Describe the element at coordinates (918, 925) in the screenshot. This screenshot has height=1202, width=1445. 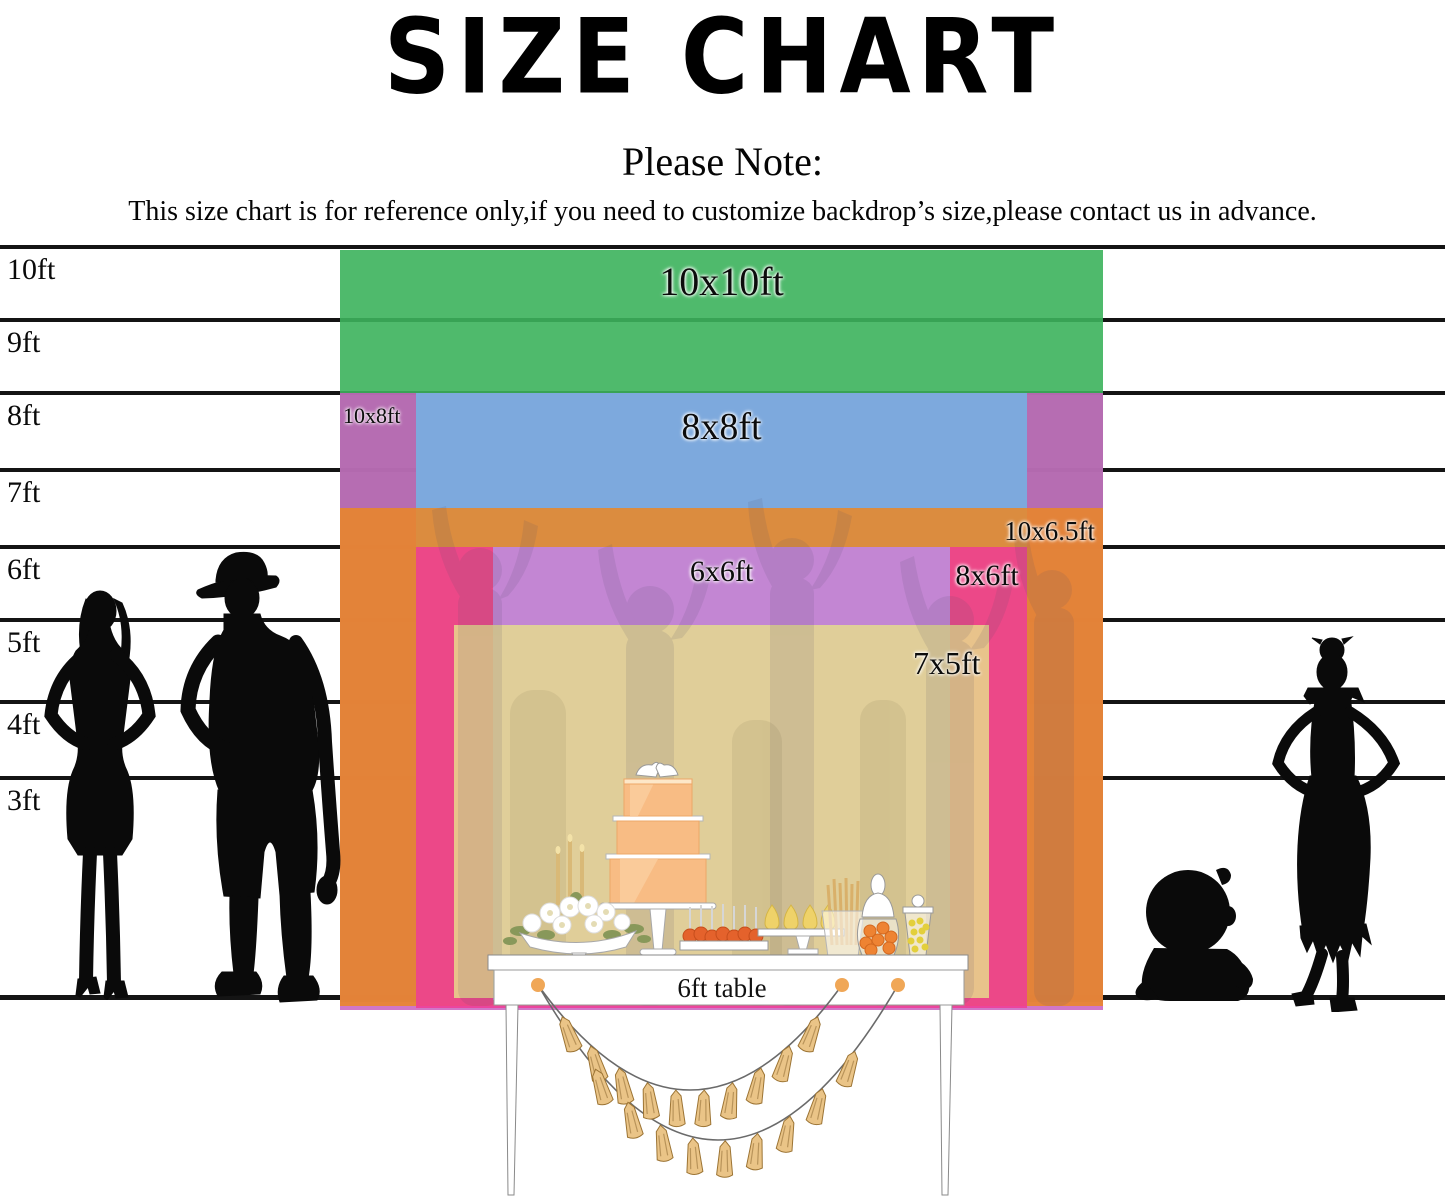
I see `candy-jar-yellow` at that location.